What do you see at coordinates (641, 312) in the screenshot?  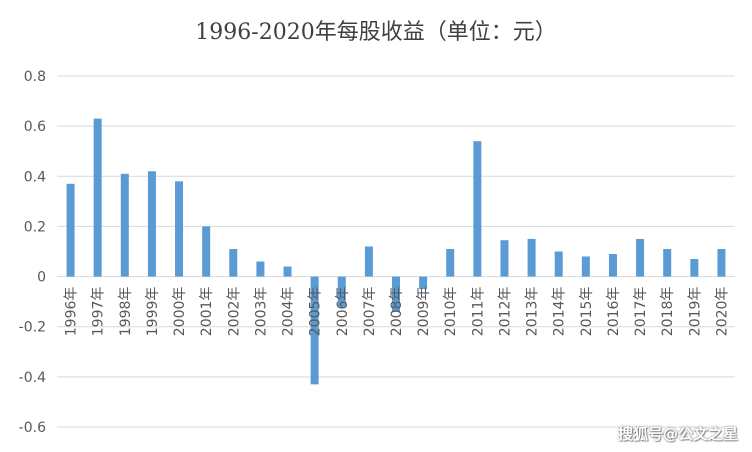 I see `x-tick-label: 2017年` at bounding box center [641, 312].